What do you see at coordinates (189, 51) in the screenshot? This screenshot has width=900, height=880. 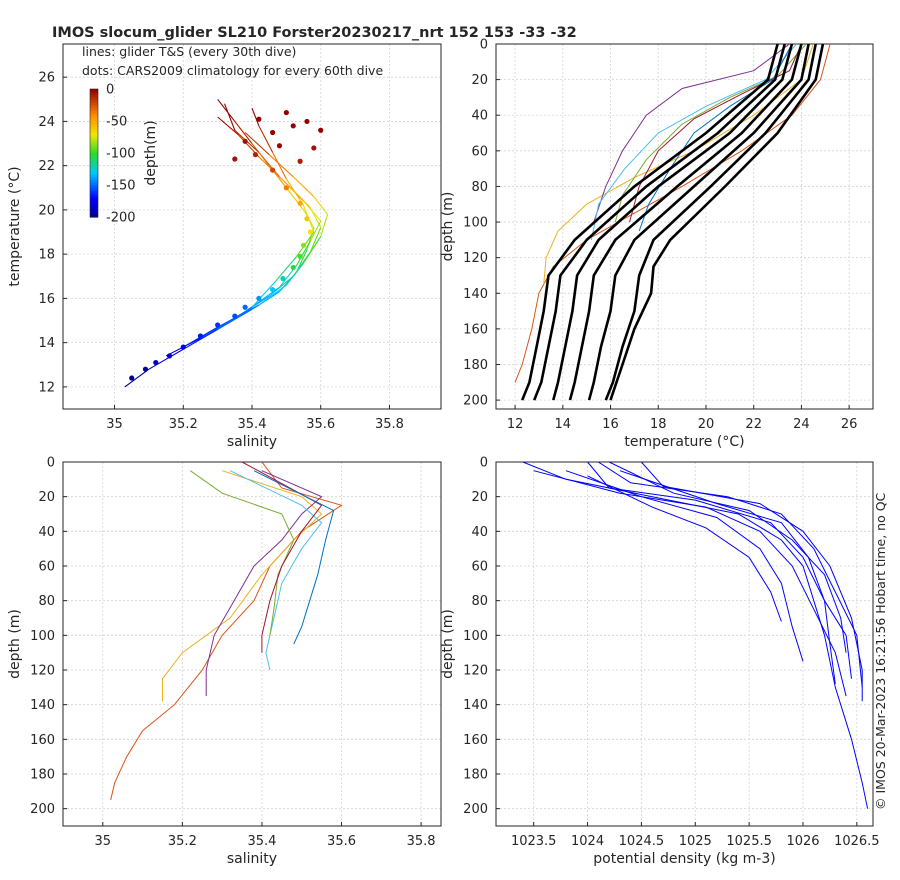 I see `legend-lines-note: lines: glider T&S (every 30th dive)` at bounding box center [189, 51].